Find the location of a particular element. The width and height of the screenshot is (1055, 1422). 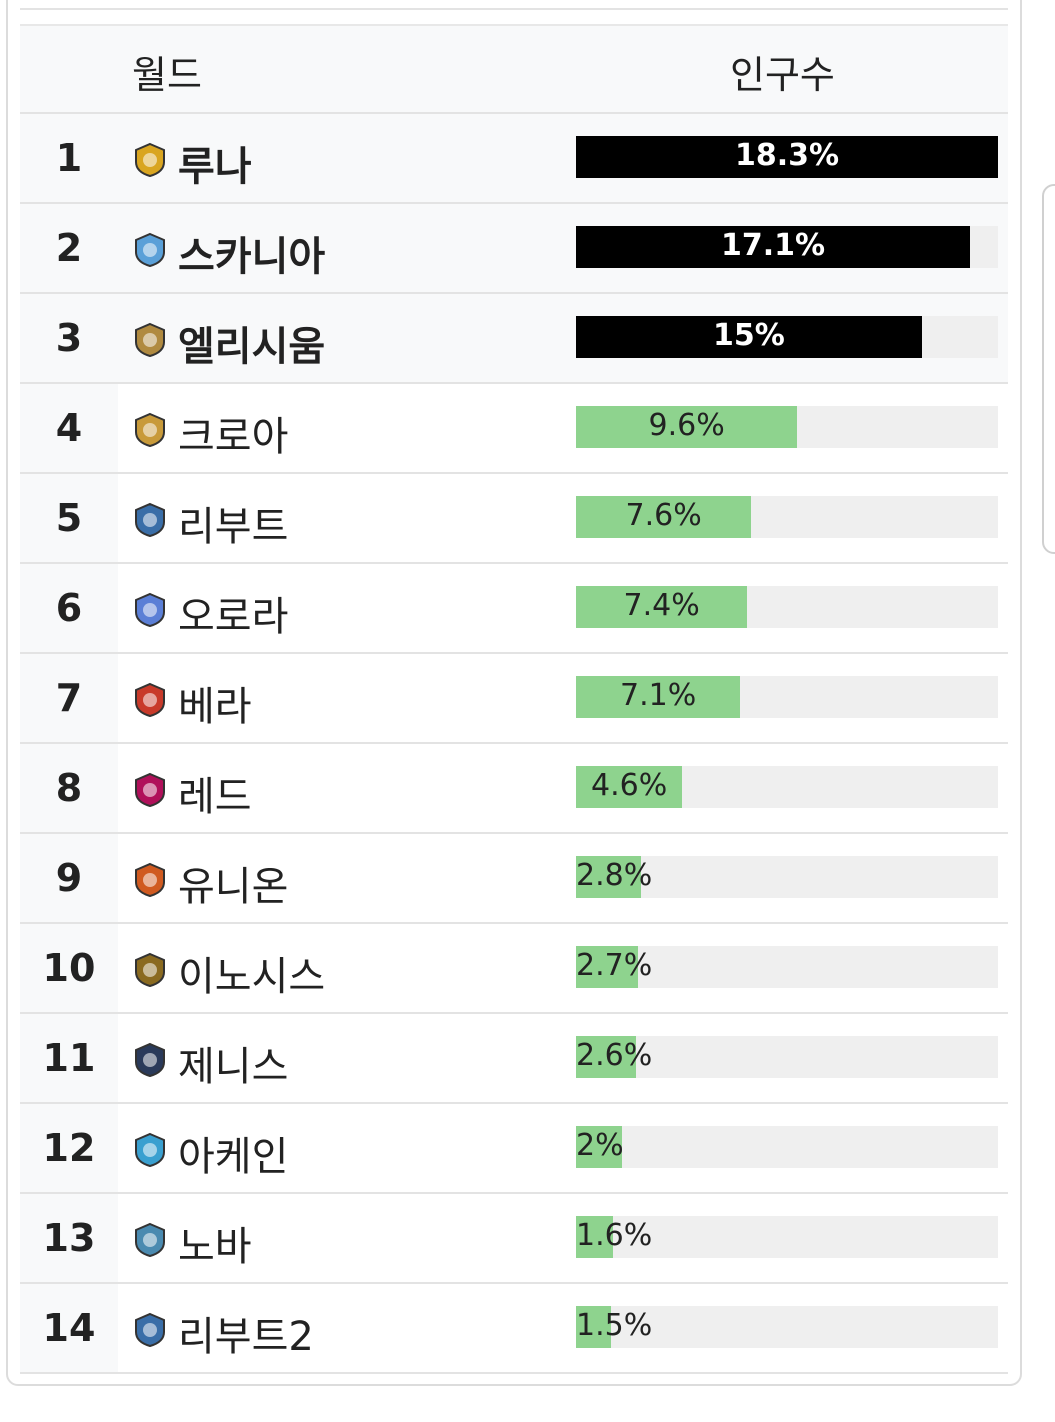

rank-number: 11 is located at coordinates (69, 1058).